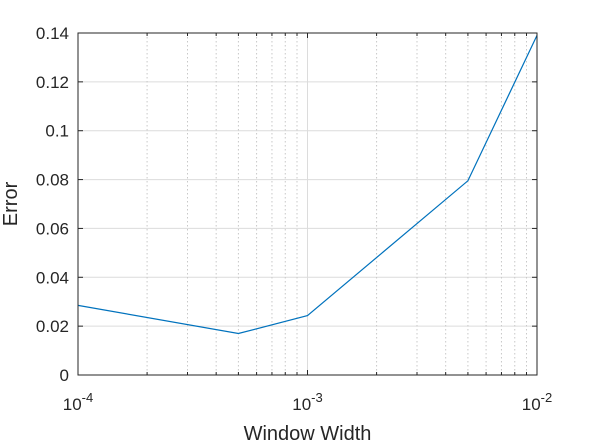 This screenshot has width=593, height=440. What do you see at coordinates (52, 33) in the screenshot?
I see `y-tick-label: 0.14` at bounding box center [52, 33].